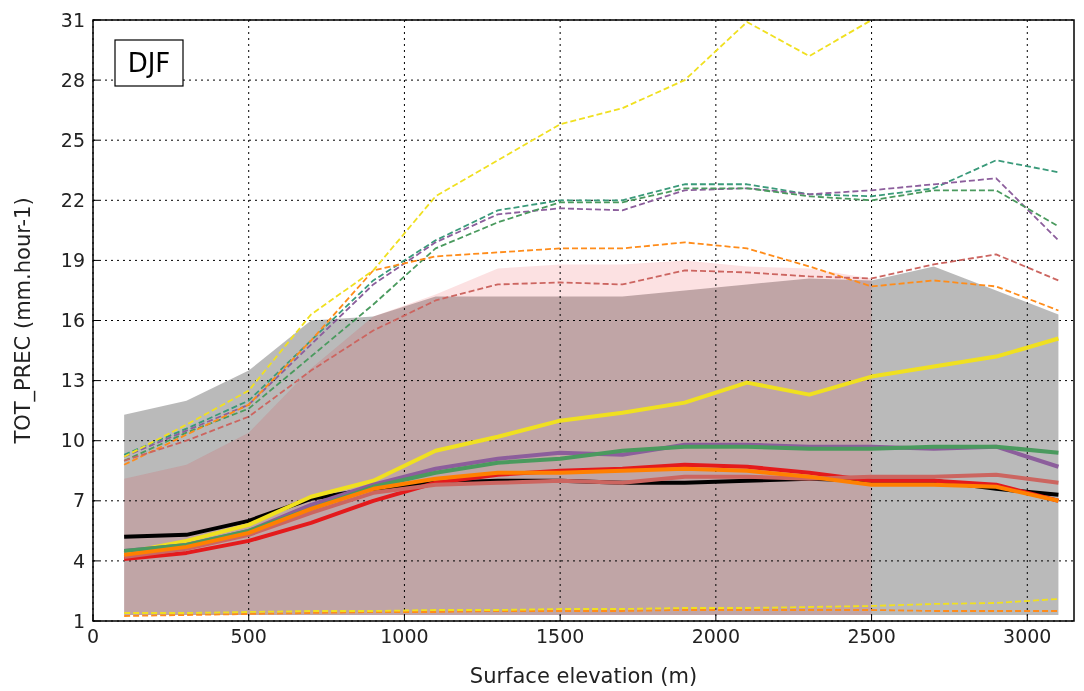 The image size is (1084, 691). What do you see at coordinates (78, 560) in the screenshot?
I see `y-tick-label: 4` at bounding box center [78, 560].